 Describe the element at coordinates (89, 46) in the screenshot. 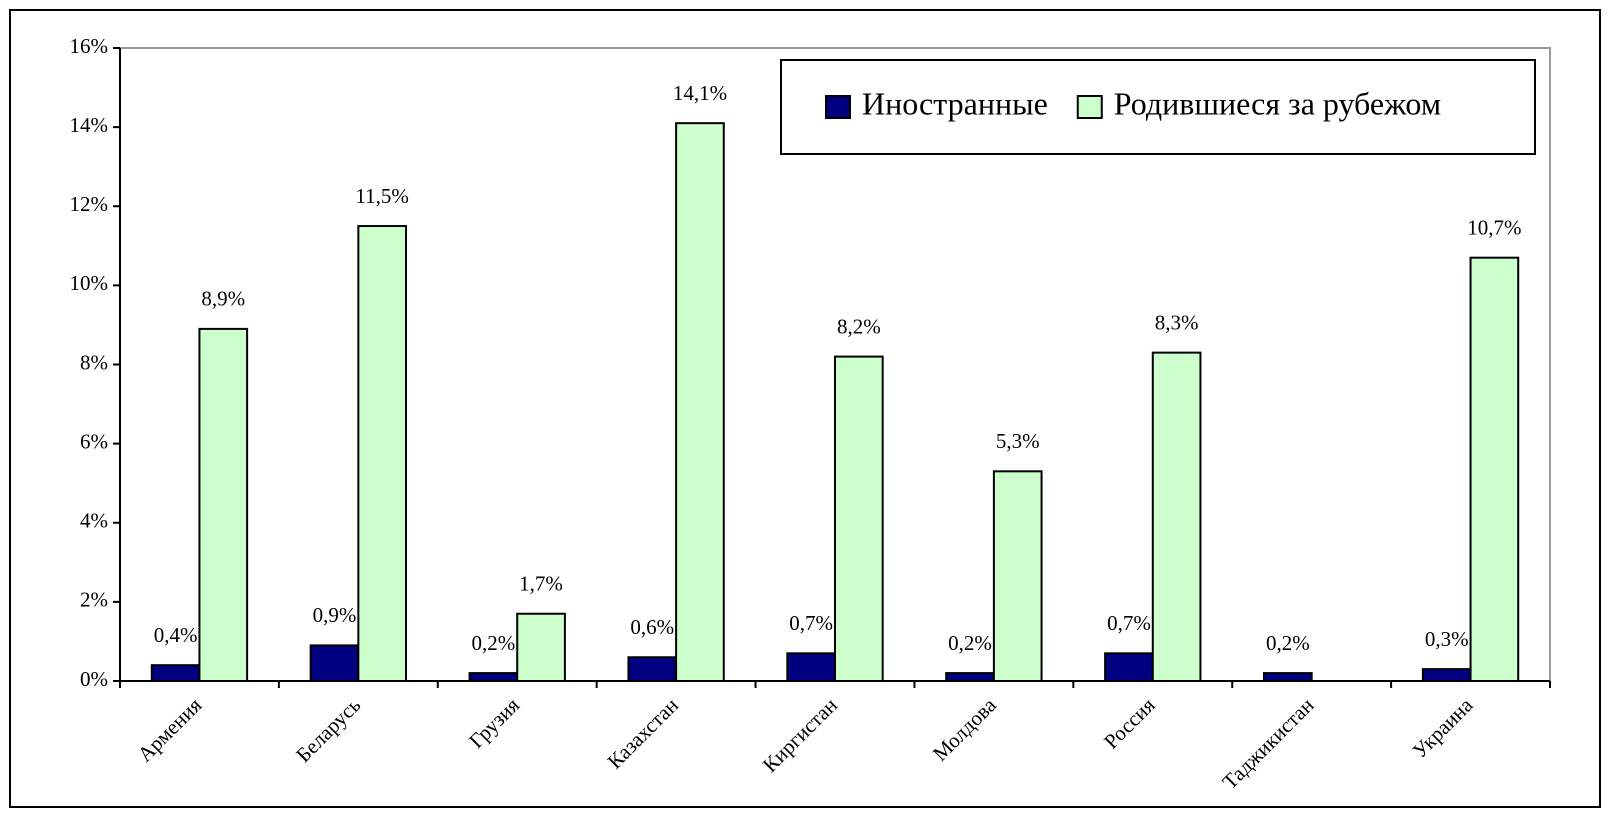

I see `y-tick-label: 16%` at that location.